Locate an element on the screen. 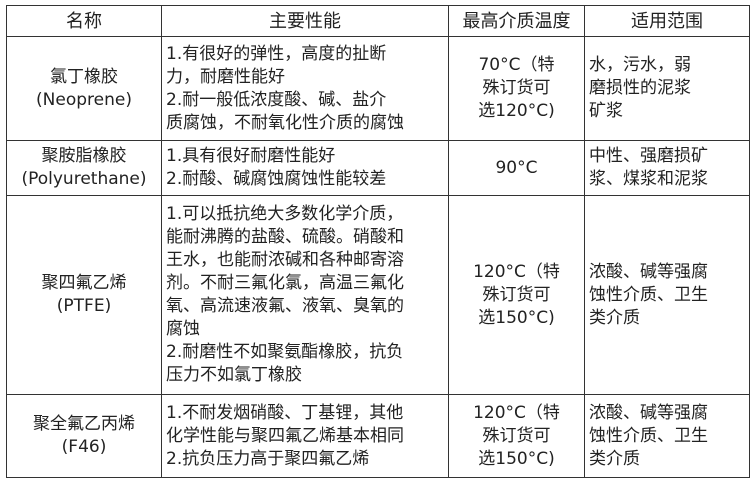  cell-line: 化学性能与聚四氟乙烯基本相同 is located at coordinates (285, 435).